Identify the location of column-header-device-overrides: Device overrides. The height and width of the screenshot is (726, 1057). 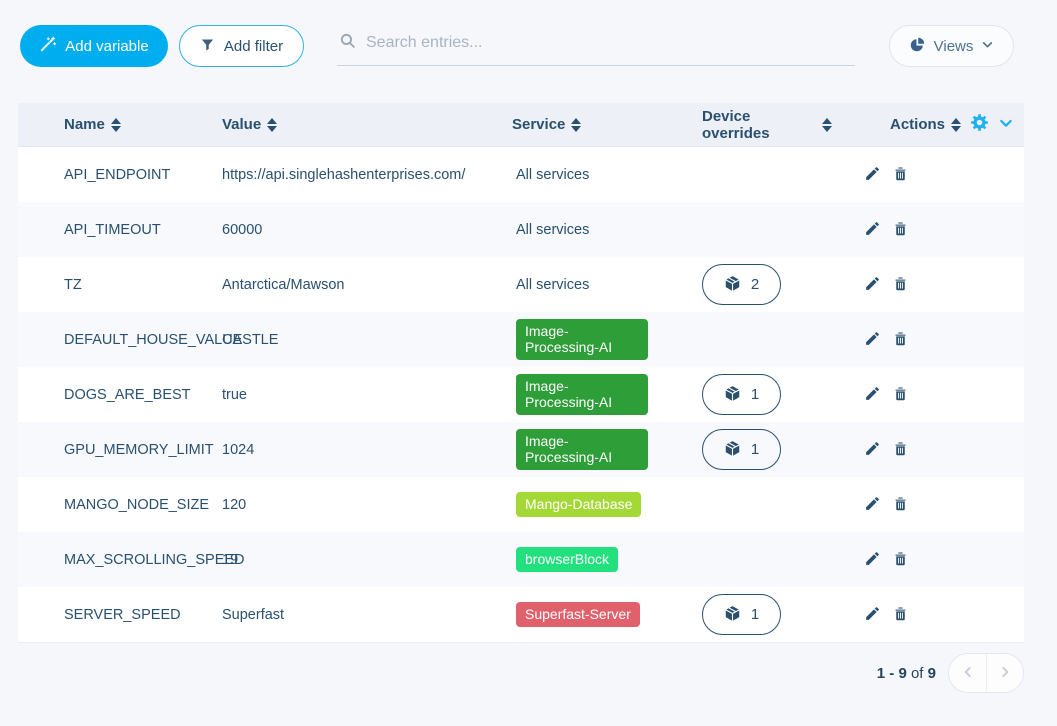
(767, 125).